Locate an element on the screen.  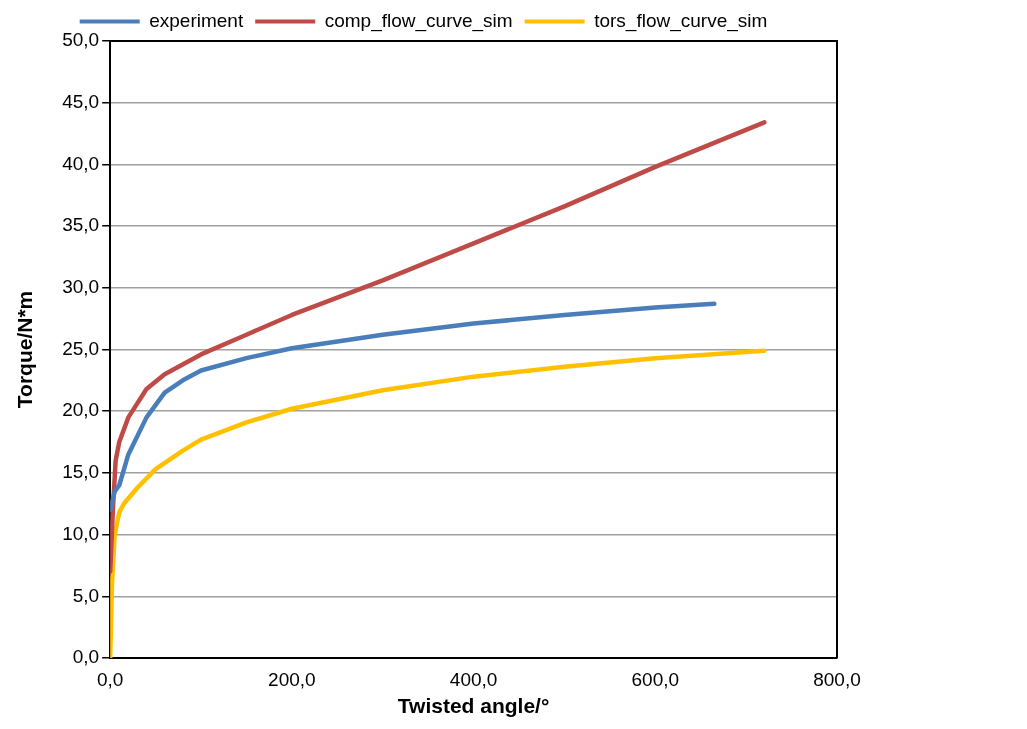
y-tick-label: 20,0 is located at coordinates (81, 410).